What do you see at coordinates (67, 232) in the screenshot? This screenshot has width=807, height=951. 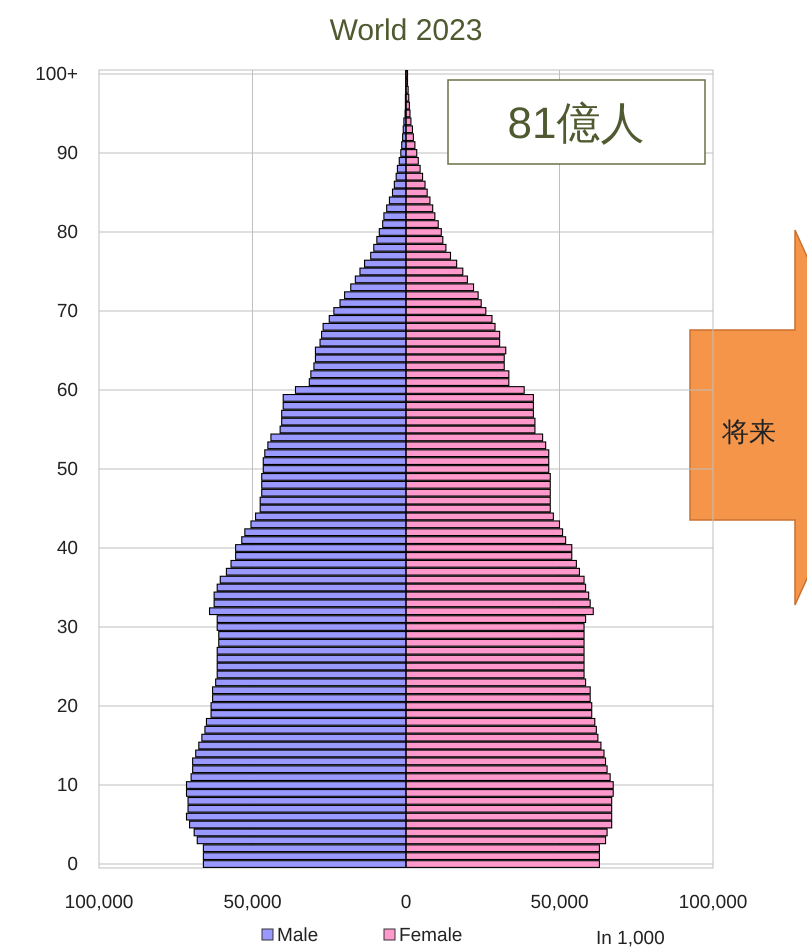 I see `y-tick-label: 80` at bounding box center [67, 232].